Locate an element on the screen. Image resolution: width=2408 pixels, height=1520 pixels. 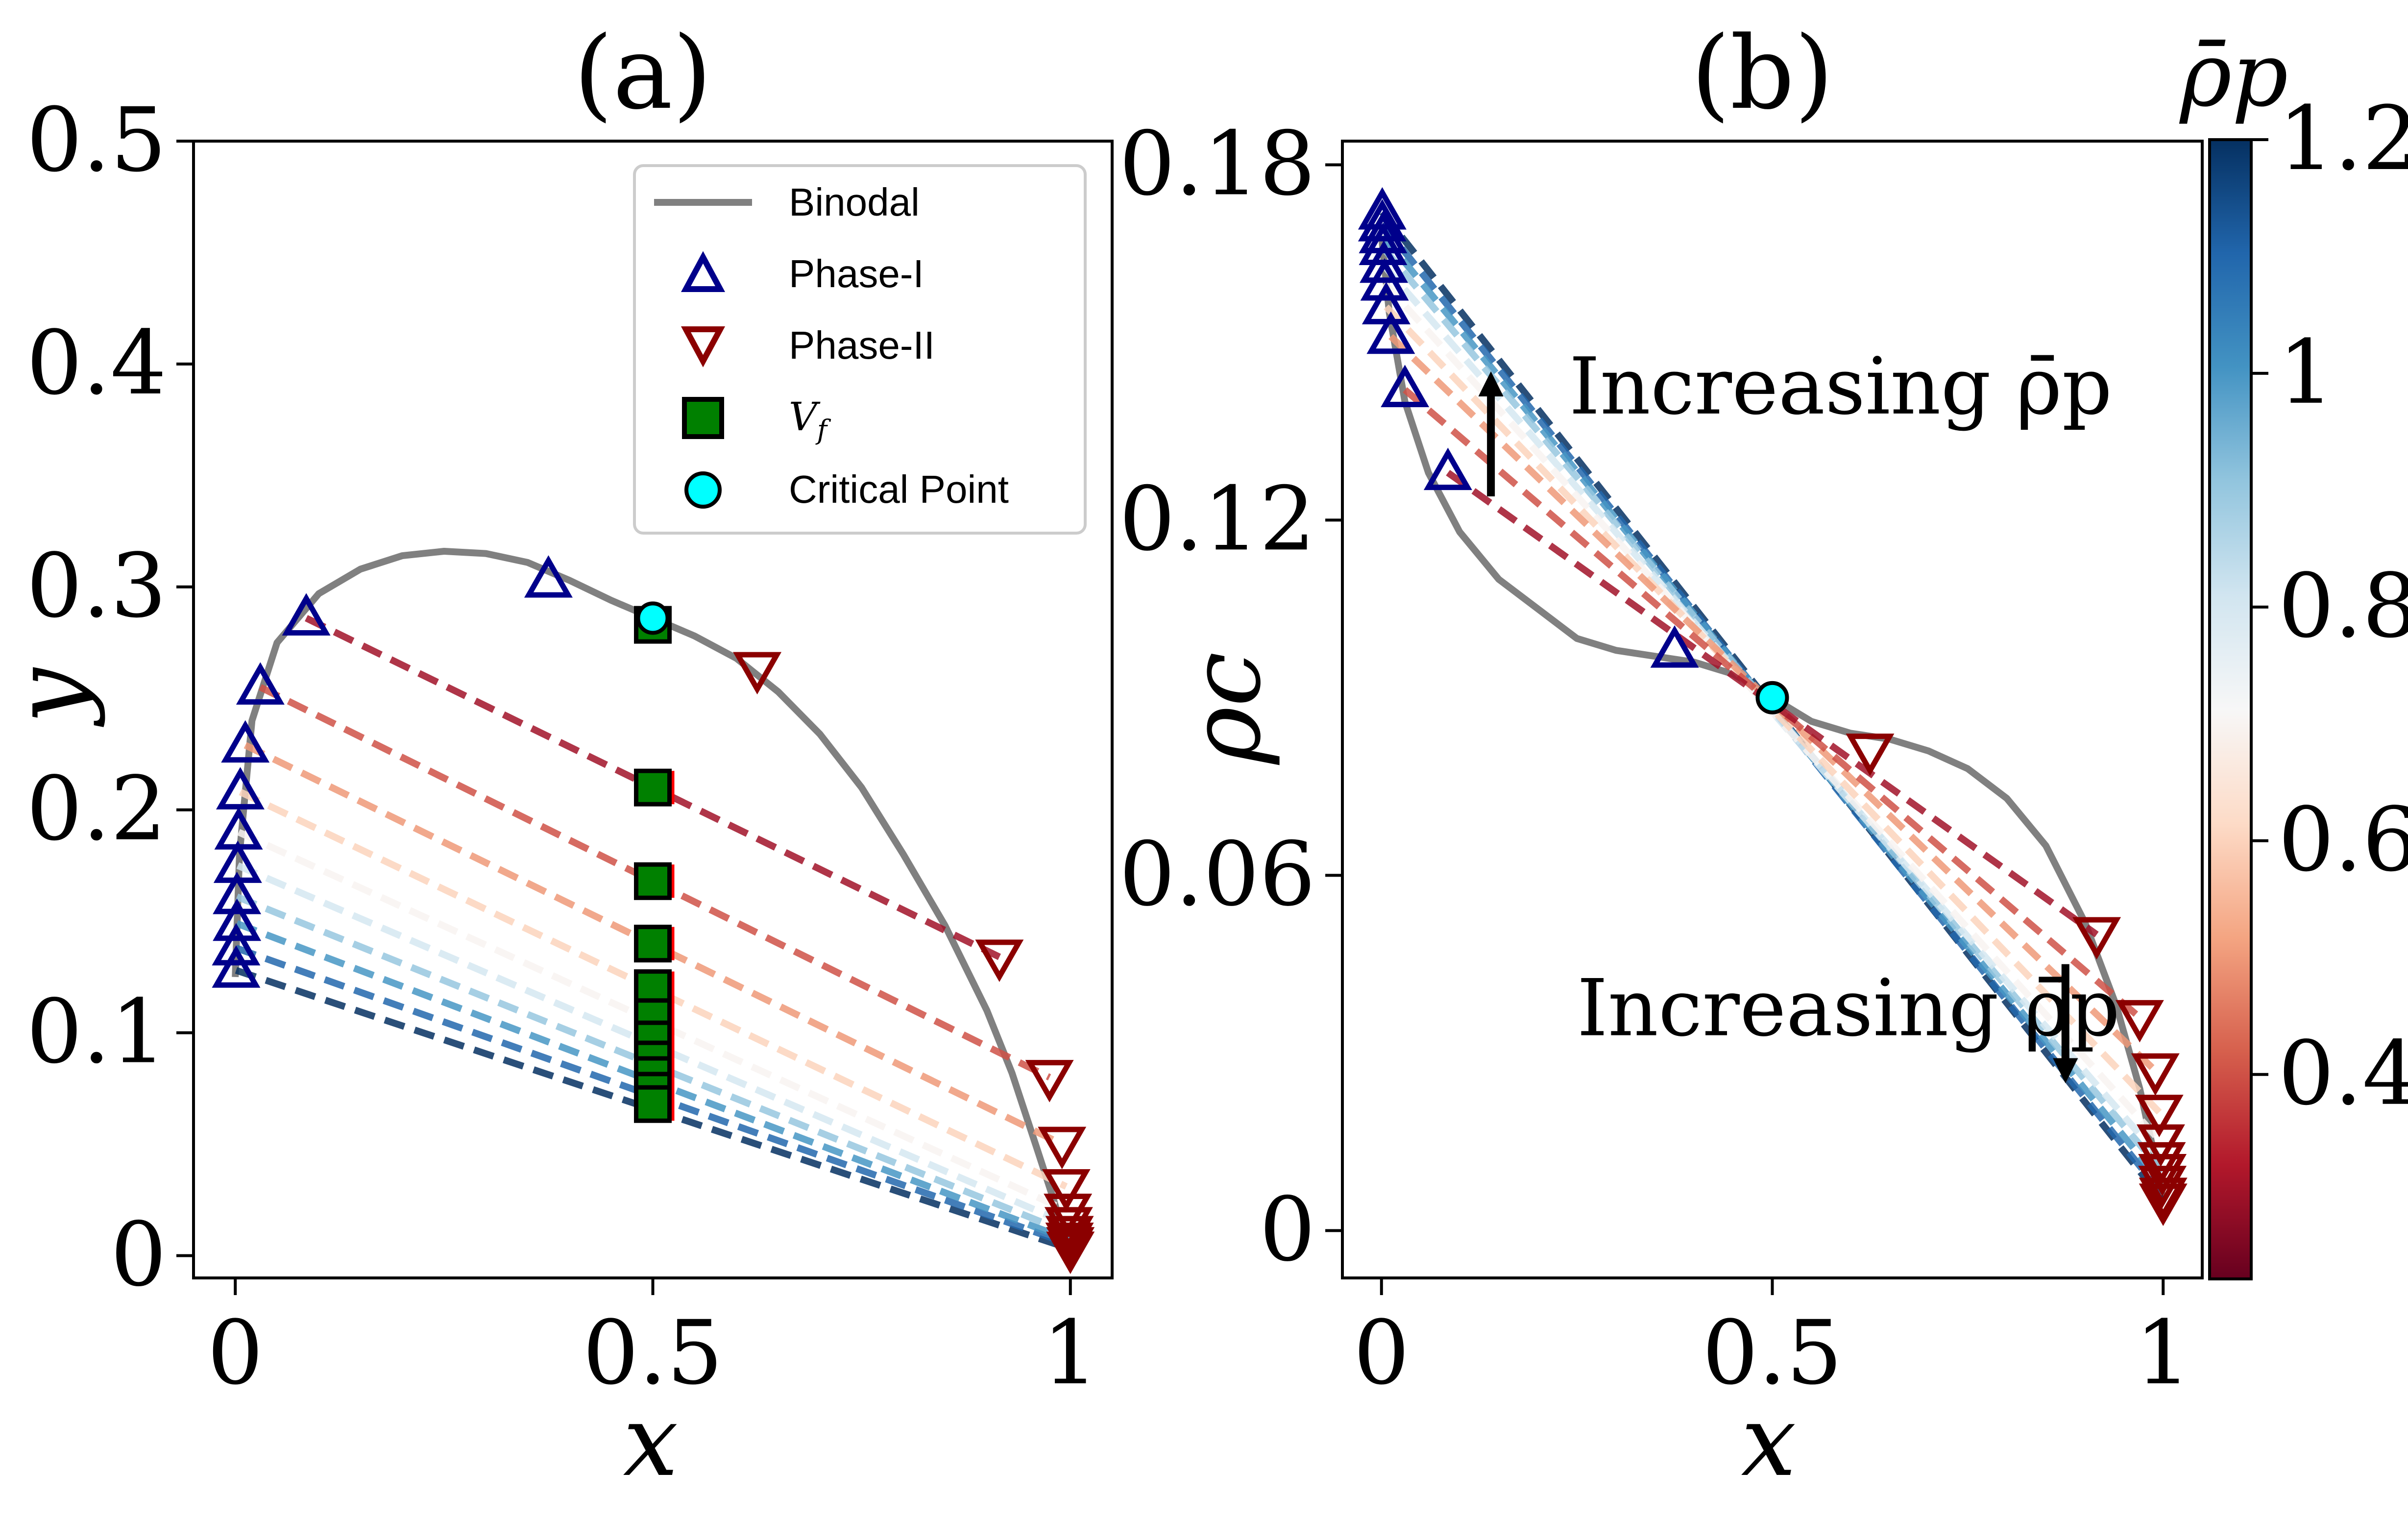
y-tick-label: 0.18 is located at coordinates (1217, 164).